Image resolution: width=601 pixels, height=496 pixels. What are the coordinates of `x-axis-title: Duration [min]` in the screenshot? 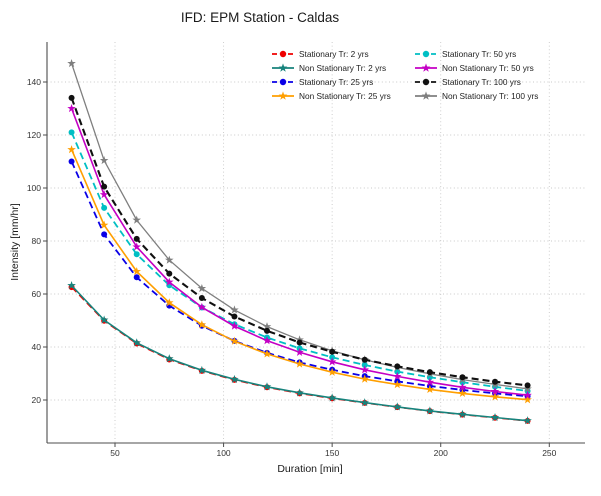 It's located at (310, 469).